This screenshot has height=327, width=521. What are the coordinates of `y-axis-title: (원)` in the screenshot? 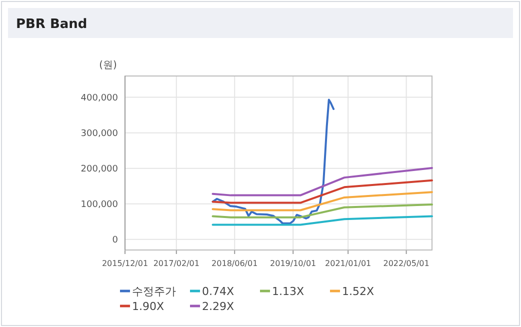 It's located at (108, 65).